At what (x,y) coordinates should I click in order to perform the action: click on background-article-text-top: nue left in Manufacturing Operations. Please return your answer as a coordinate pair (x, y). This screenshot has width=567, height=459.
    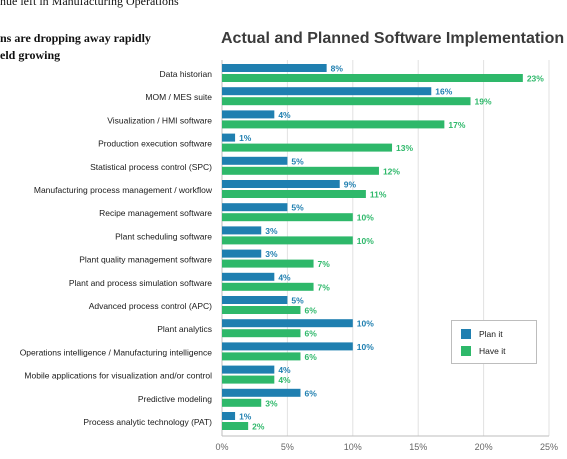
    Looking at the image, I should click on (89, 4).